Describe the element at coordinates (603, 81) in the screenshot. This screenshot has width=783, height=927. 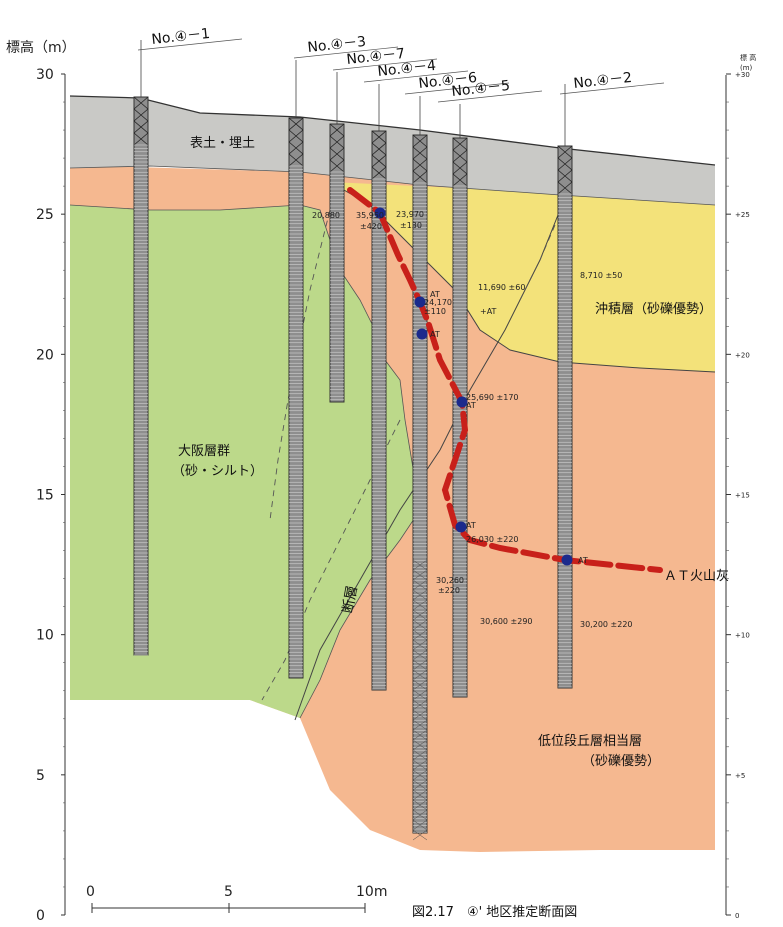
I see `borehole-name: No.④－2` at that location.